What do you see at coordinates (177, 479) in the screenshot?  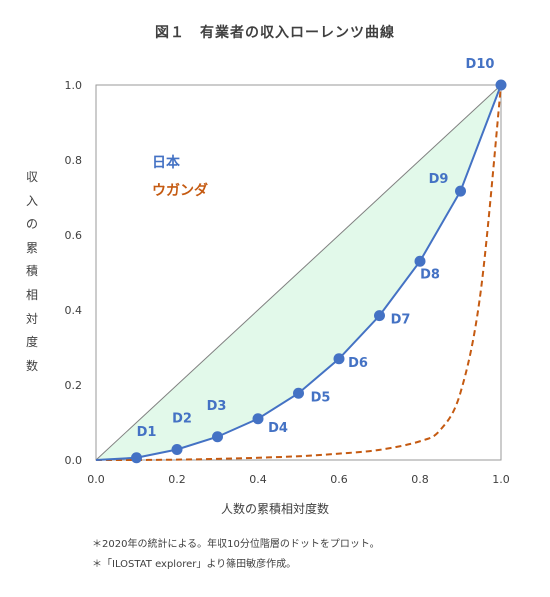 I see `x-tick-label: 0.2` at bounding box center [177, 479].